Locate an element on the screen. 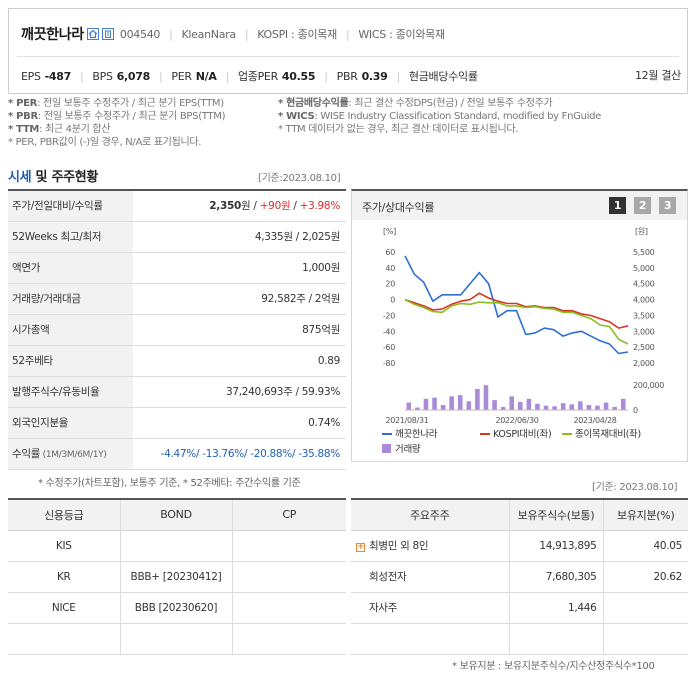  market-row-value: 92,582주 / 2억원 is located at coordinates (239, 299).